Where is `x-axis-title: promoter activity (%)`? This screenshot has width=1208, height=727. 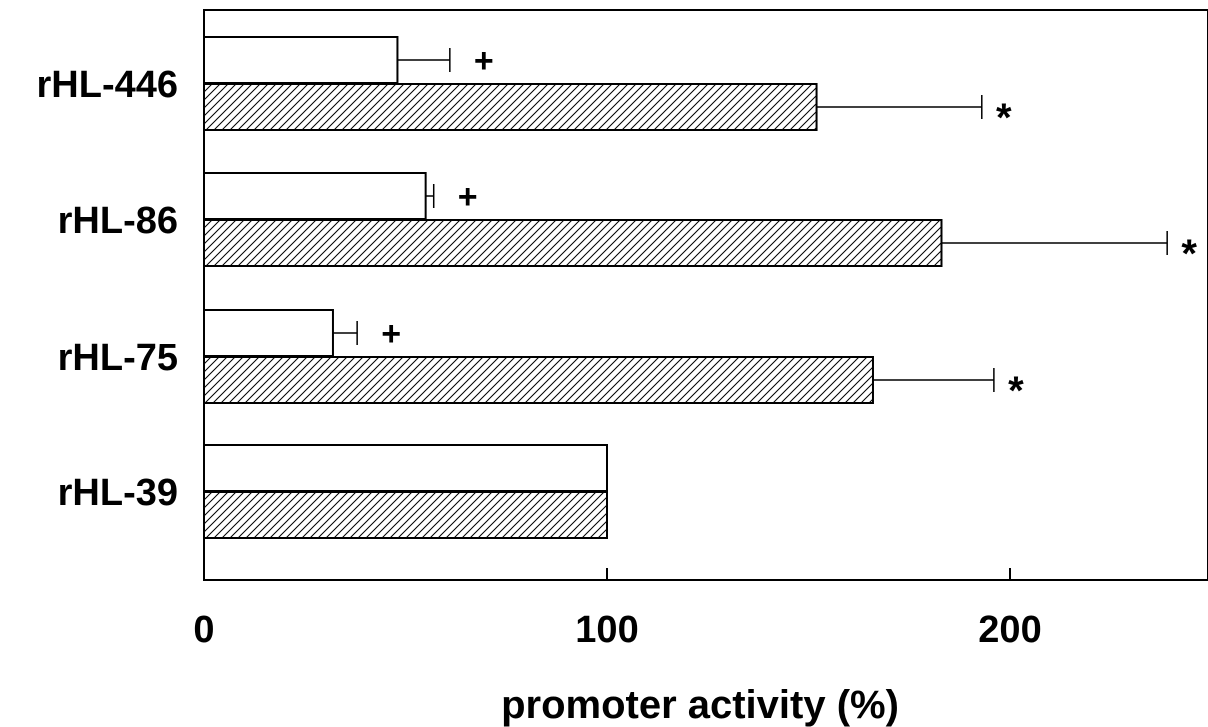
x-axis-title: promoter activity (%) is located at coordinates (700, 705).